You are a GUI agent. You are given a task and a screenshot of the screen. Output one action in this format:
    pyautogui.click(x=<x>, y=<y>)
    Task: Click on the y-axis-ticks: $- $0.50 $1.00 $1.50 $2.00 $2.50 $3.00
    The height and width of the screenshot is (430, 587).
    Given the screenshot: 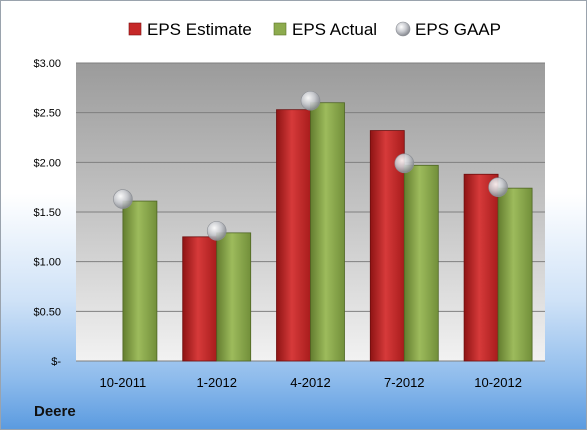 What is the action you would take?
    pyautogui.click(x=47, y=213)
    